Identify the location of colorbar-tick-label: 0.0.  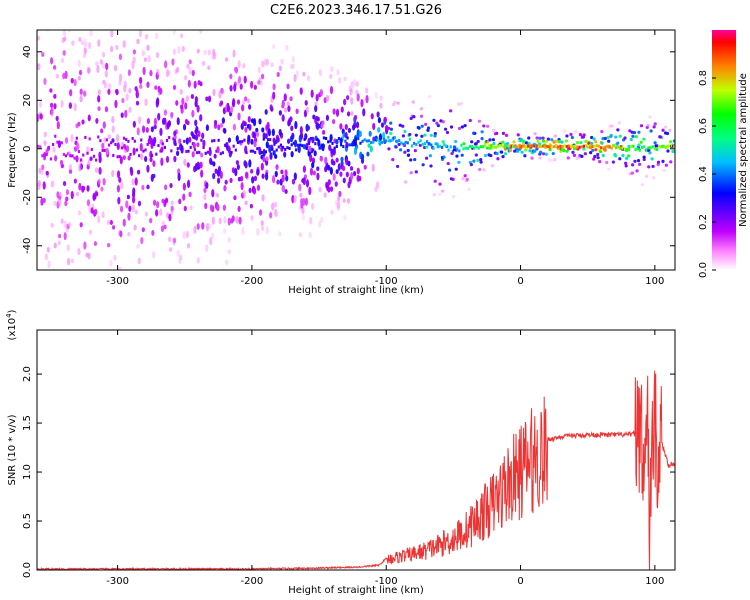
(703, 270).